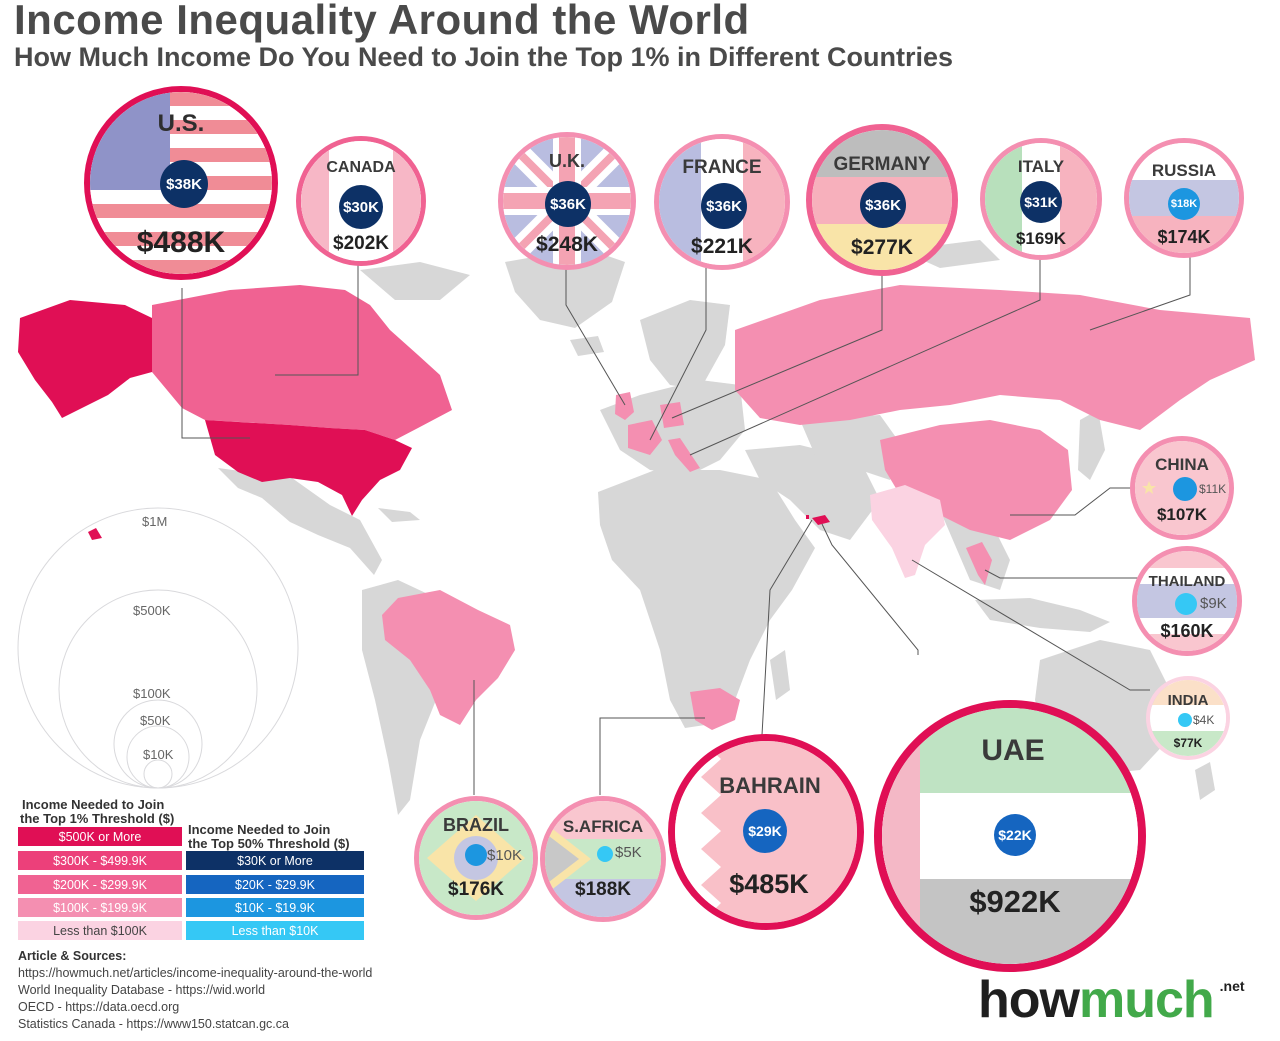 This screenshot has height=1041, width=1280. I want to click on scale-label-1m: $1M, so click(155, 521).